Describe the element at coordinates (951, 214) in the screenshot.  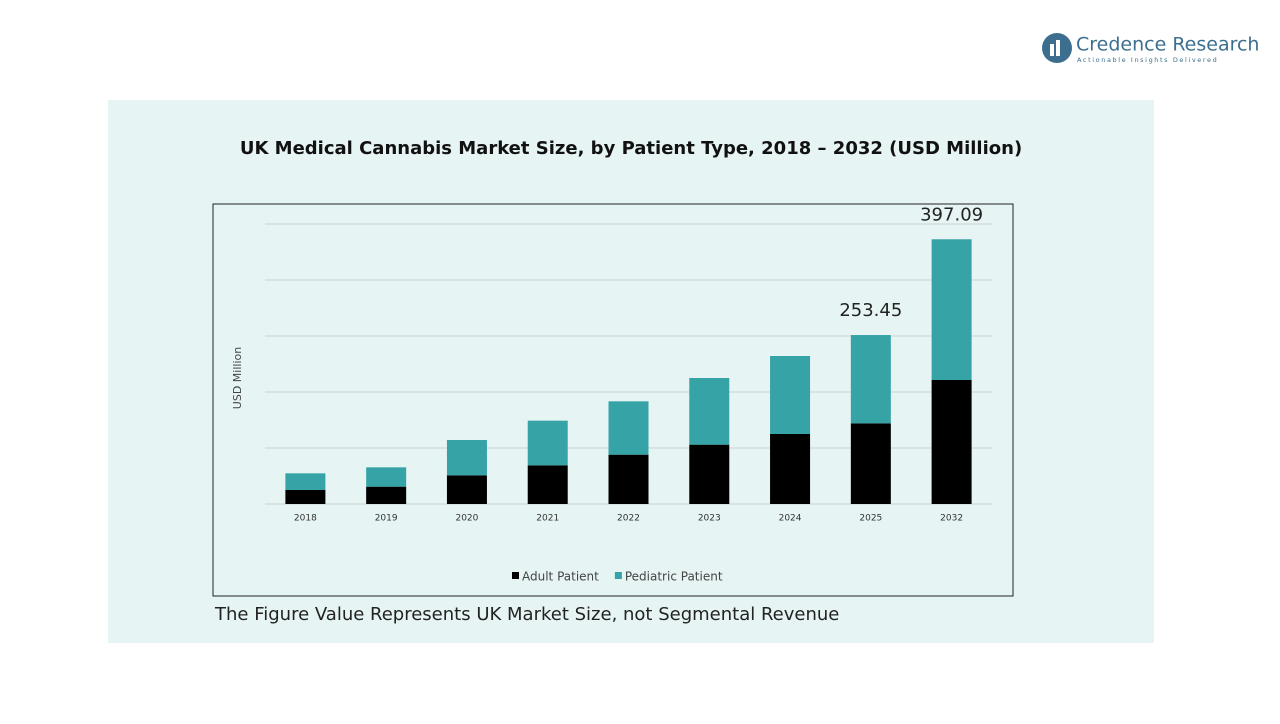
I see `total-label: 397.09` at that location.